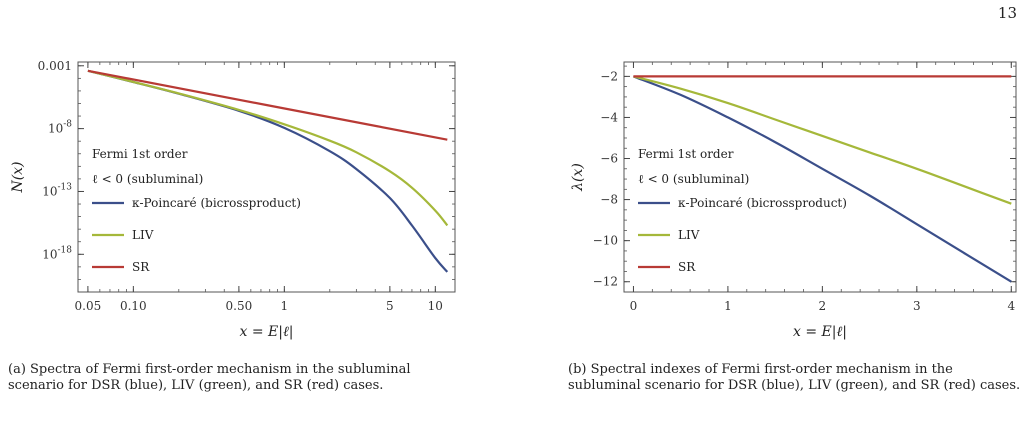 The width and height of the screenshot is (1029, 428). What do you see at coordinates (18, 177) in the screenshot?
I see `y-axis-label: N(x)` at bounding box center [18, 177].